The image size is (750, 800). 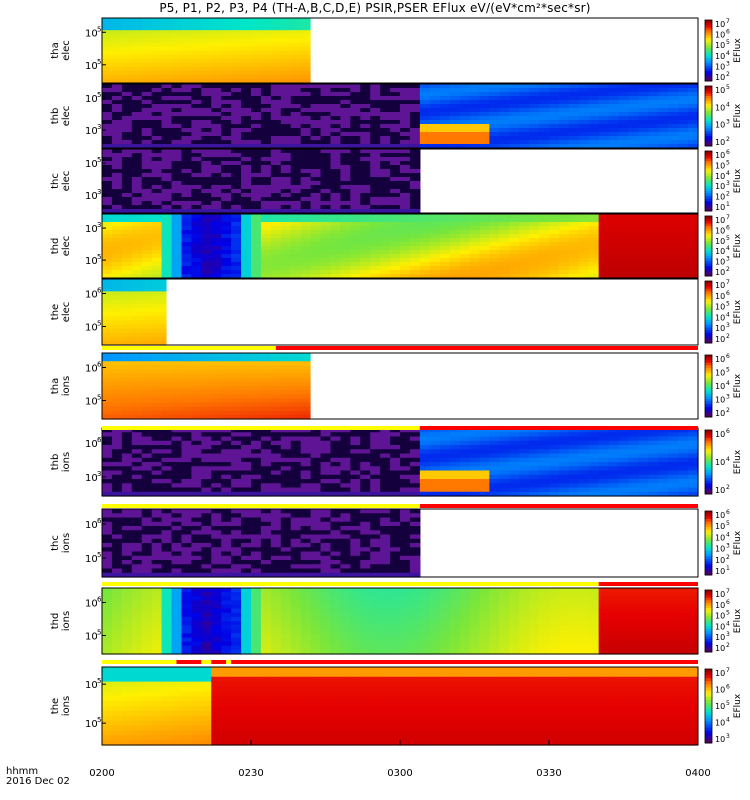 I want to click on colorbar-tick-exponent: 2, so click(x=728, y=194).